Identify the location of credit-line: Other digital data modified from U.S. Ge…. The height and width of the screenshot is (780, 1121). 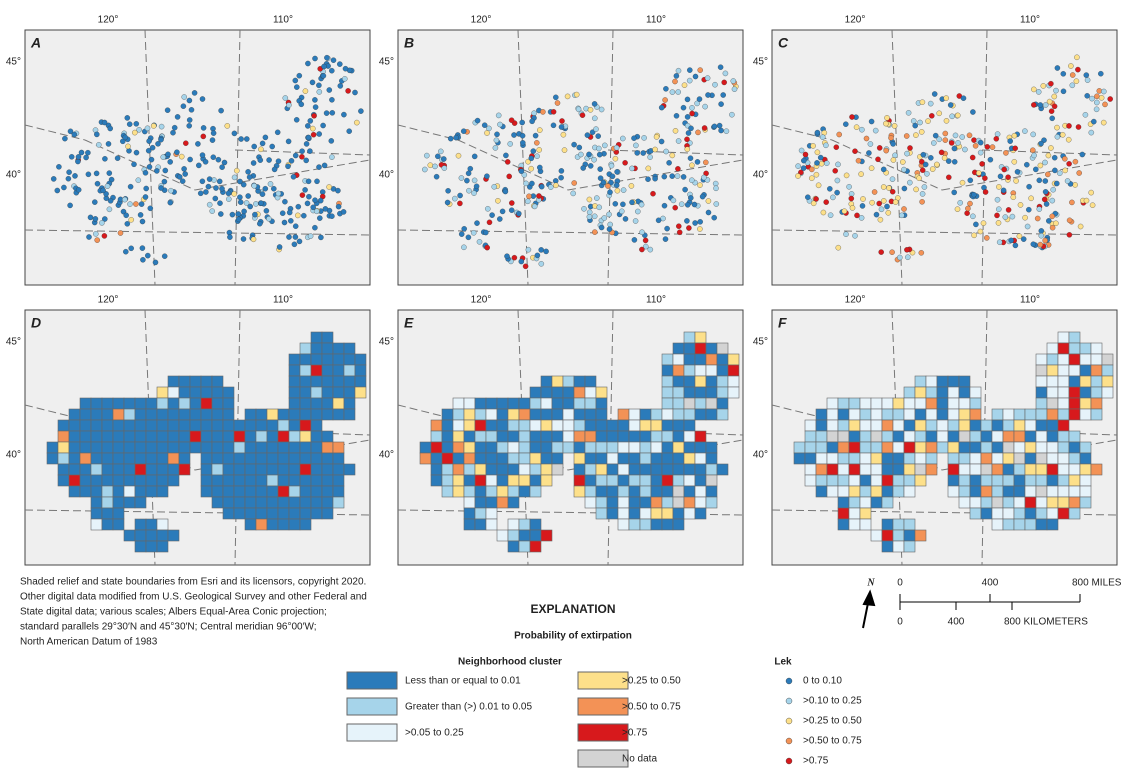
(193, 597).